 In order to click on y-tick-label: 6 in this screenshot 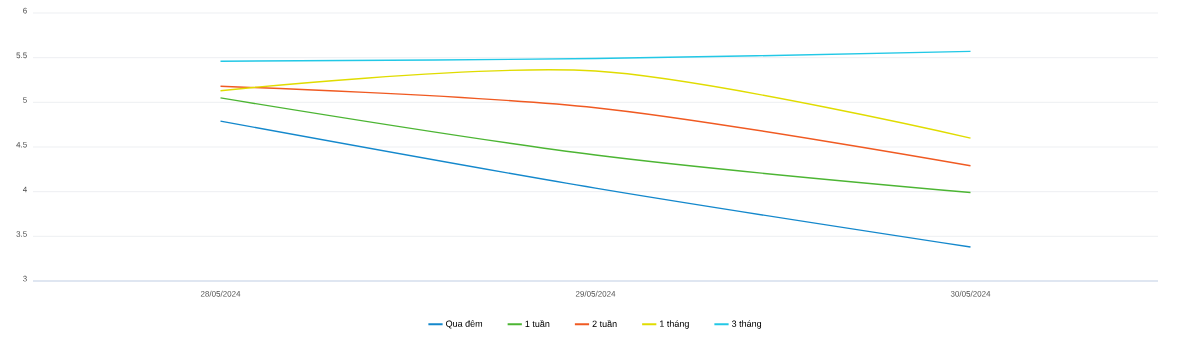, I will do `click(25, 10)`.